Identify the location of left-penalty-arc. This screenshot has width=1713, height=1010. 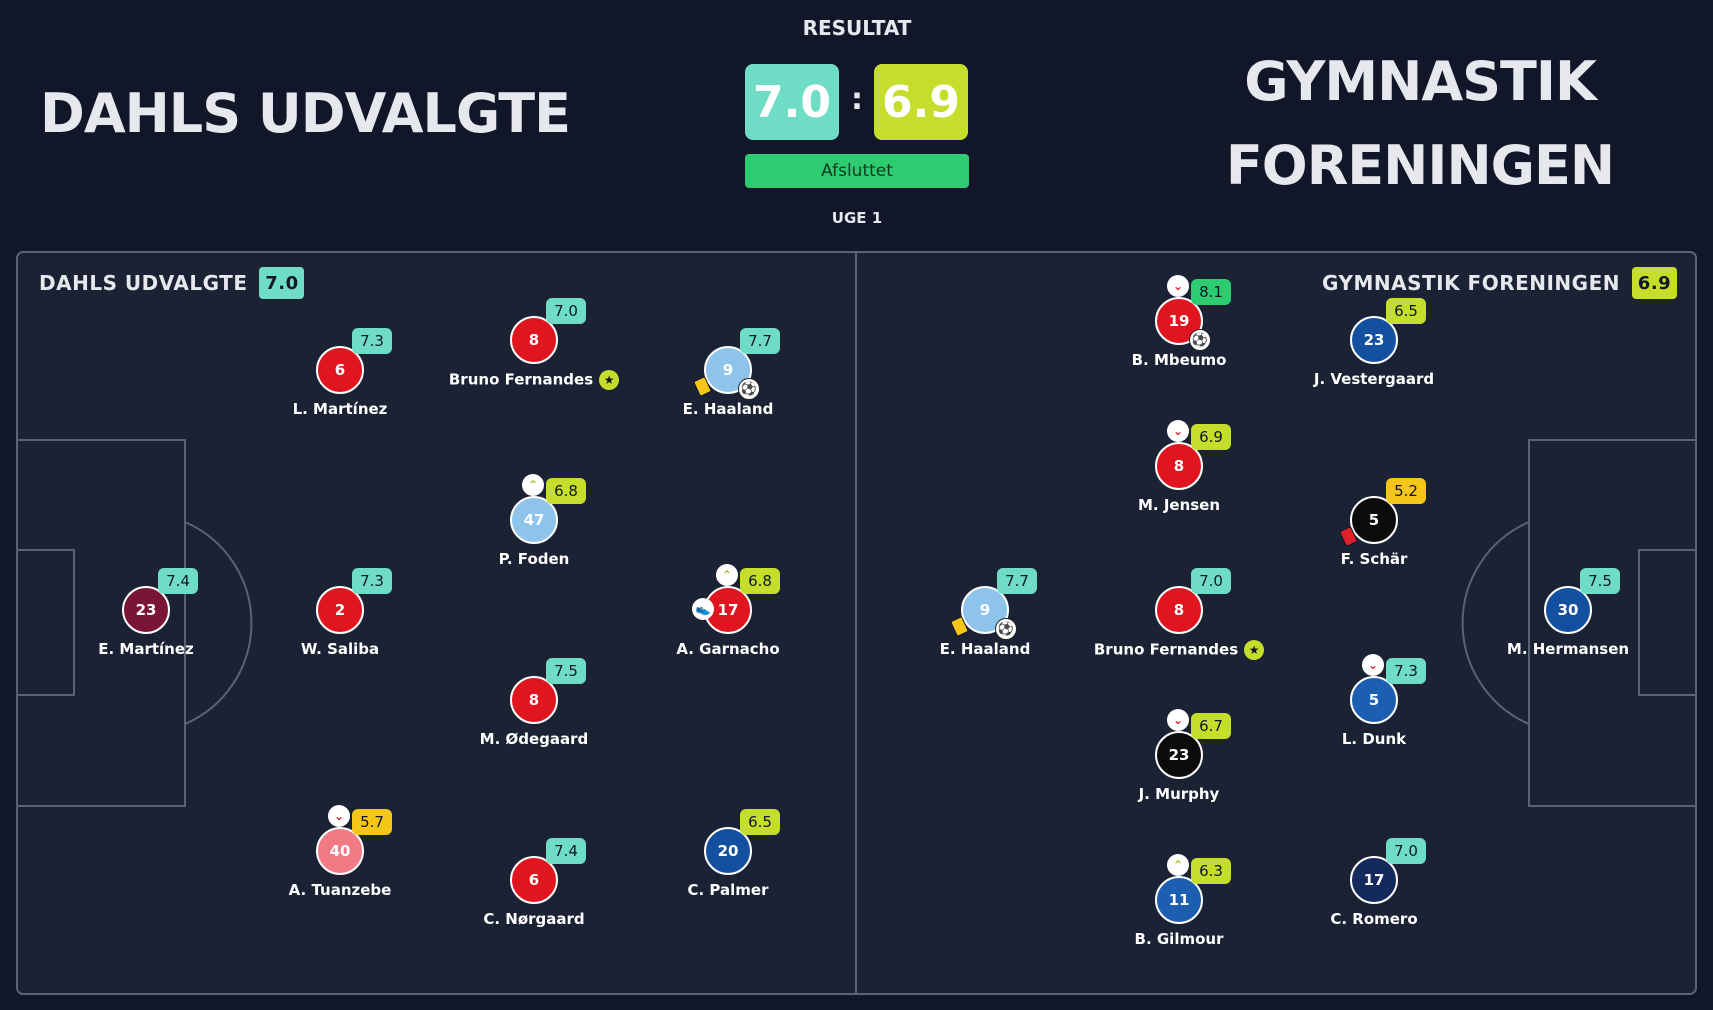
(218, 623).